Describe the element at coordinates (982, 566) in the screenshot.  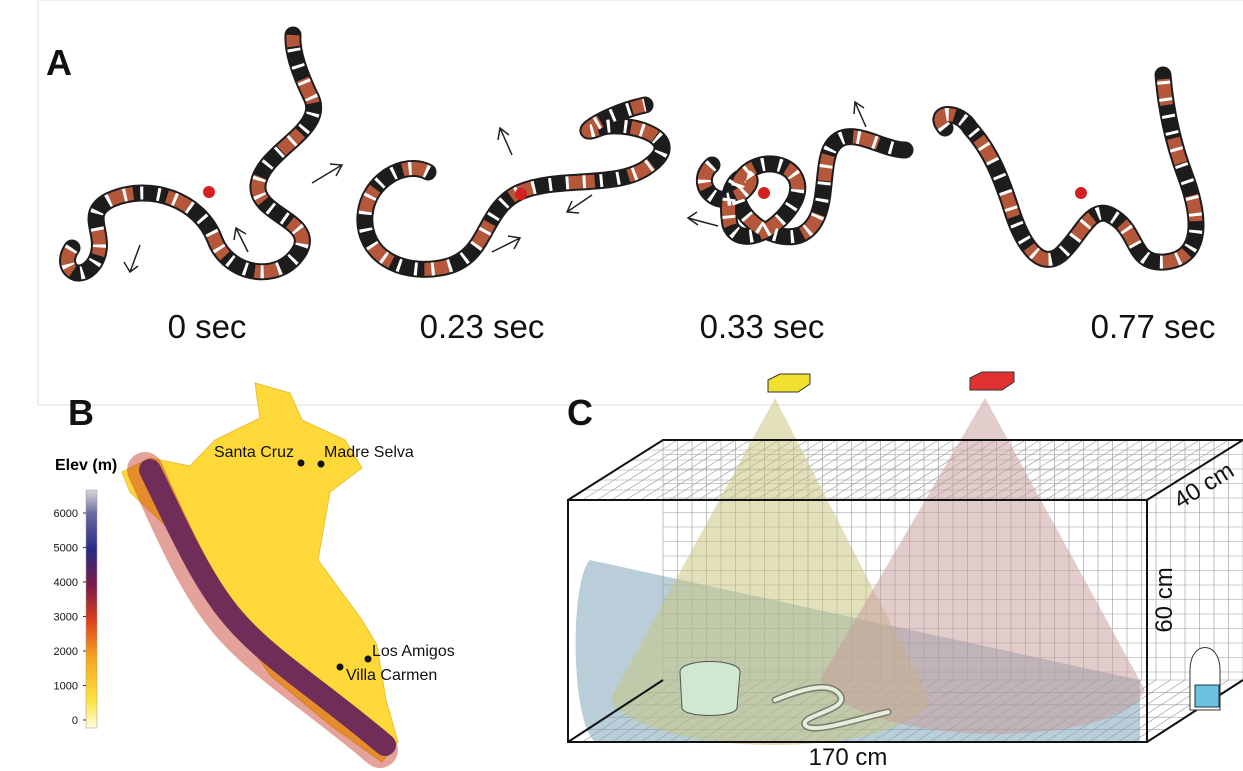
I see `camera-view-red` at that location.